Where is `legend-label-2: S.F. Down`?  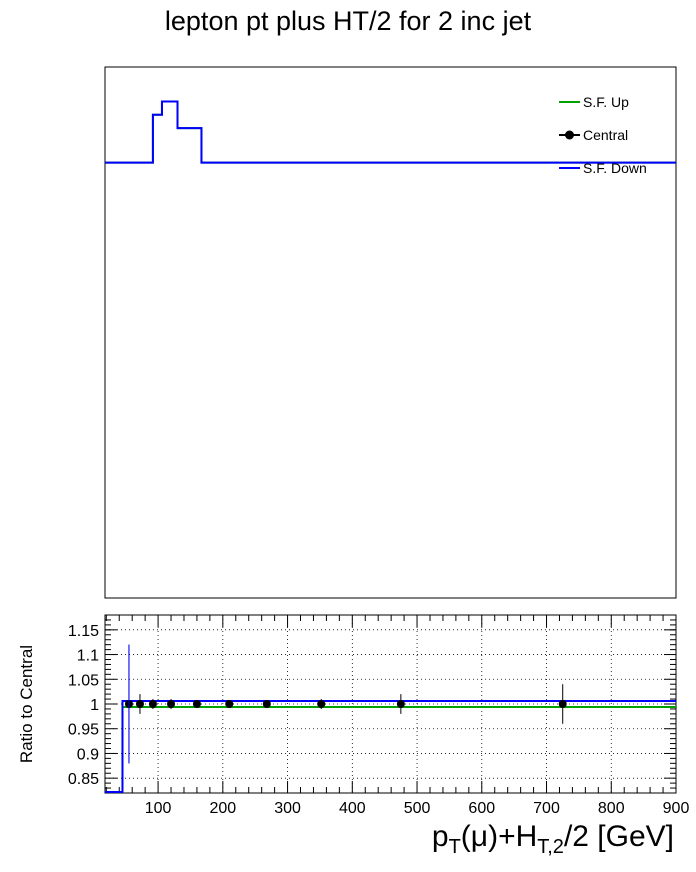 legend-label-2: S.F. Down is located at coordinates (615, 168).